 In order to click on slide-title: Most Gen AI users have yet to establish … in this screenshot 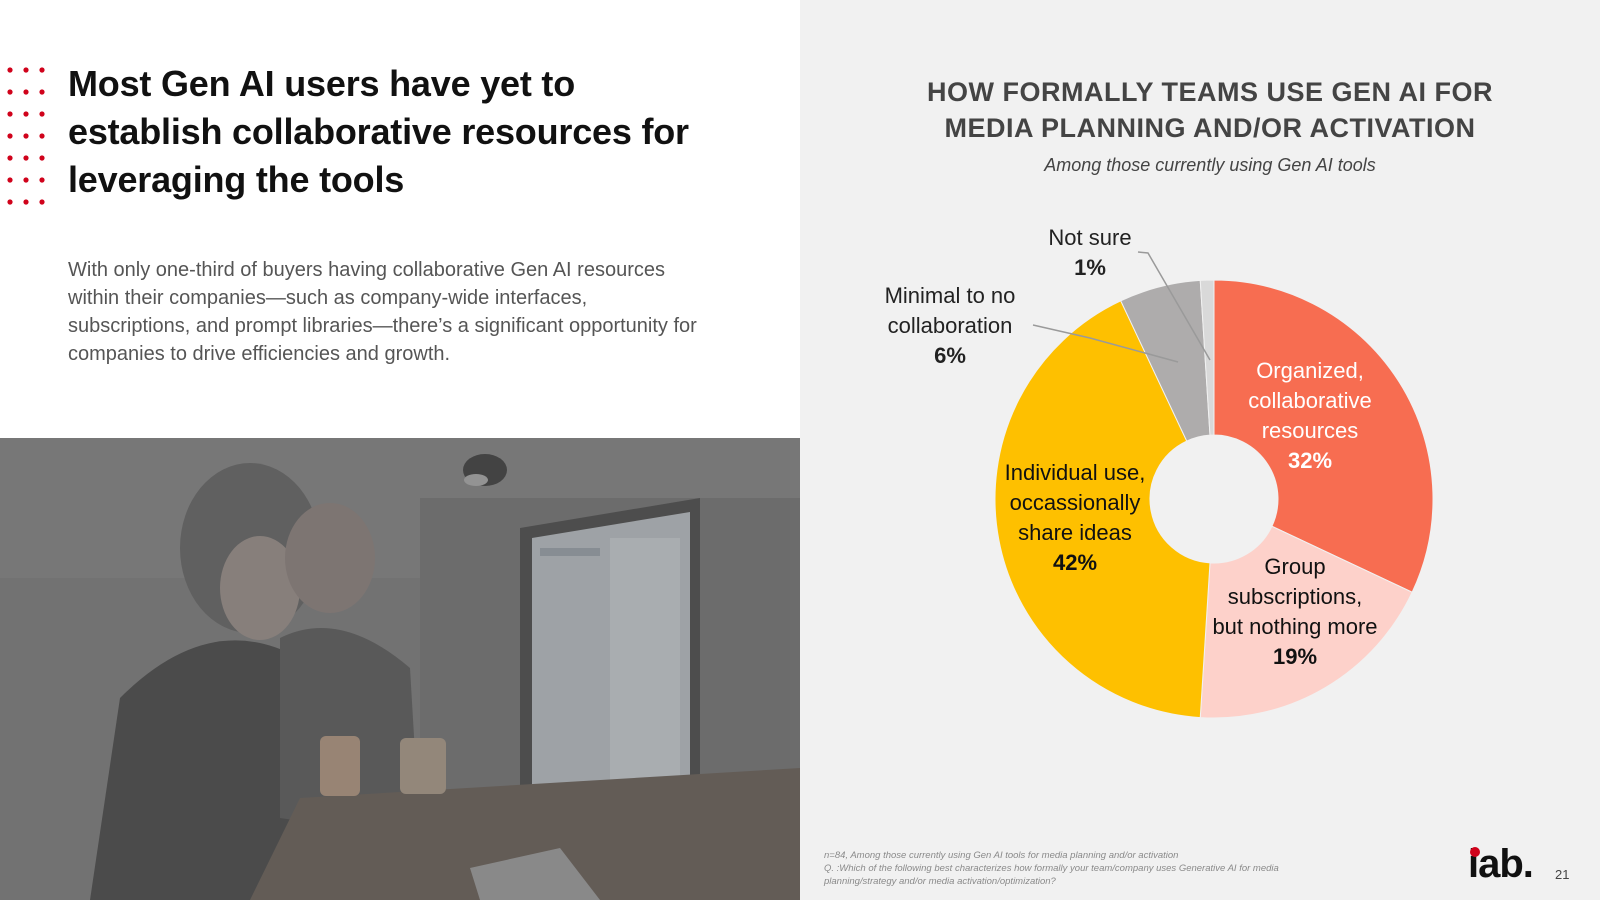, I will do `click(378, 131)`.